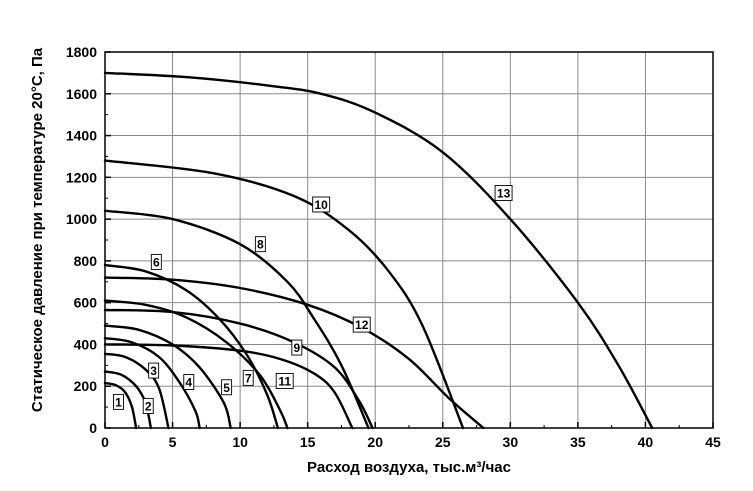 The width and height of the screenshot is (753, 491). Describe the element at coordinates (81, 94) in the screenshot. I see `y-tick-label: 1600` at that location.